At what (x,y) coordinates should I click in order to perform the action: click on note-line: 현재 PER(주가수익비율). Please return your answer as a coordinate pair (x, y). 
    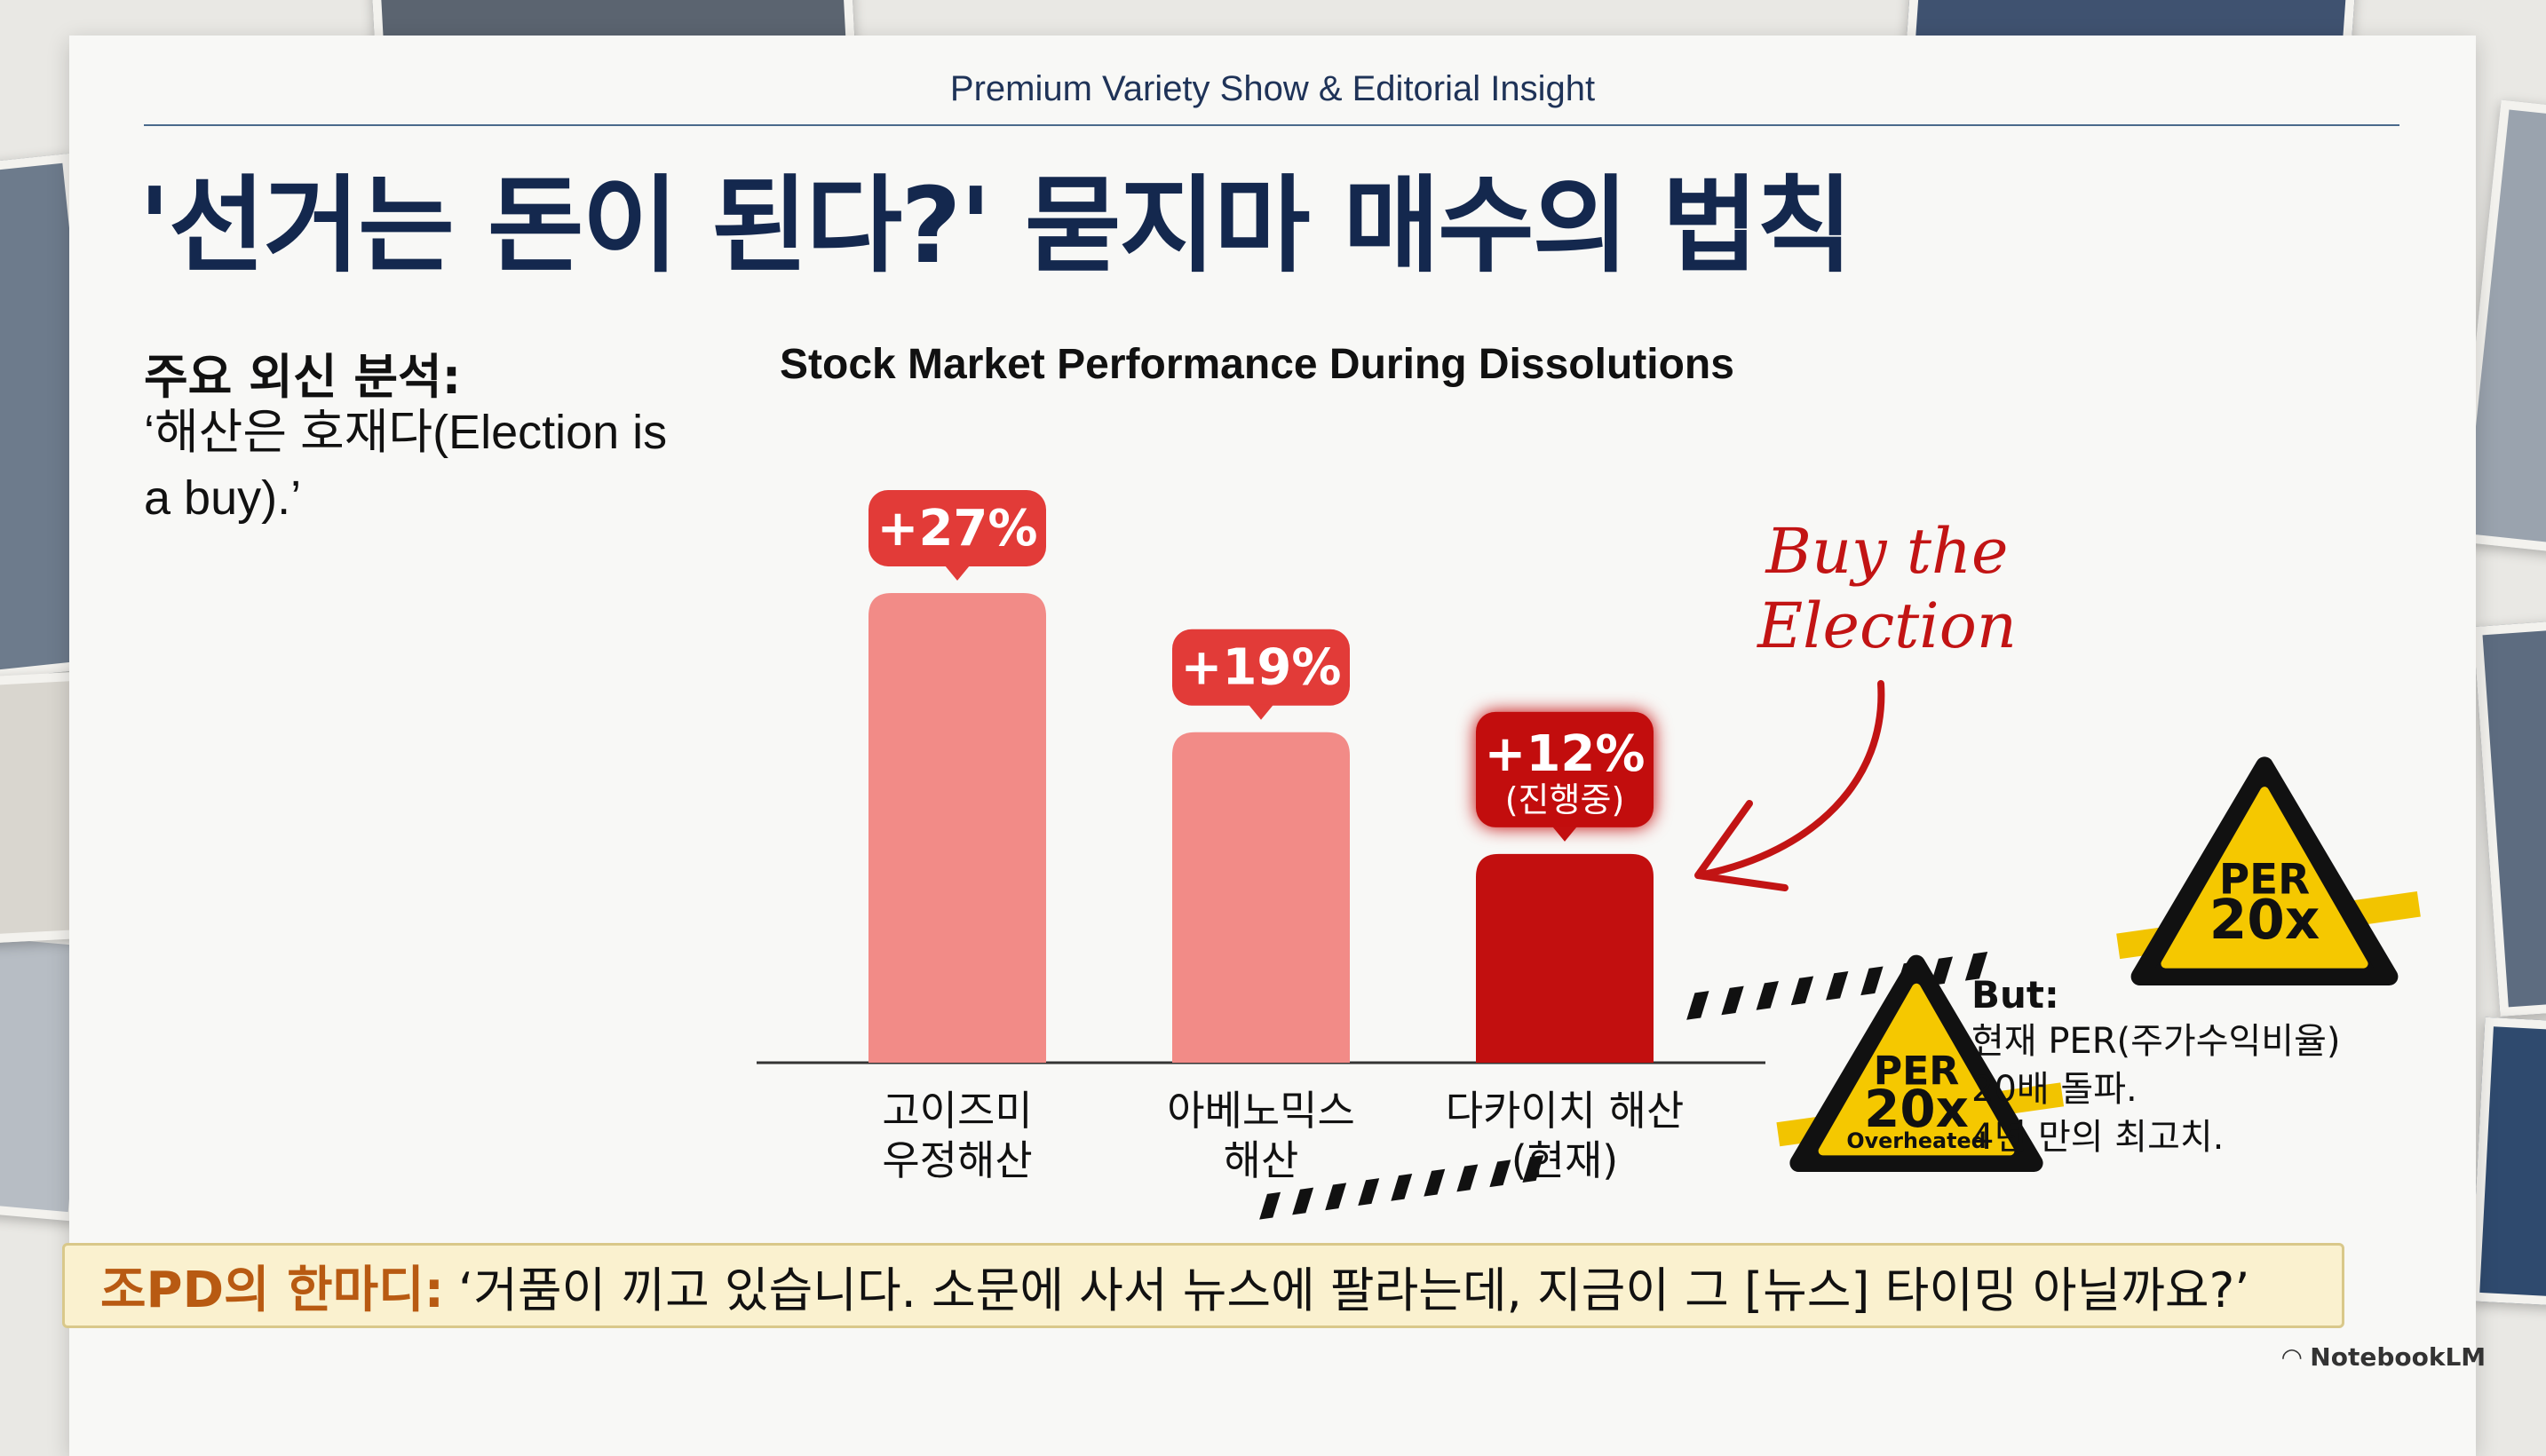
    Looking at the image, I should click on (2156, 1041).